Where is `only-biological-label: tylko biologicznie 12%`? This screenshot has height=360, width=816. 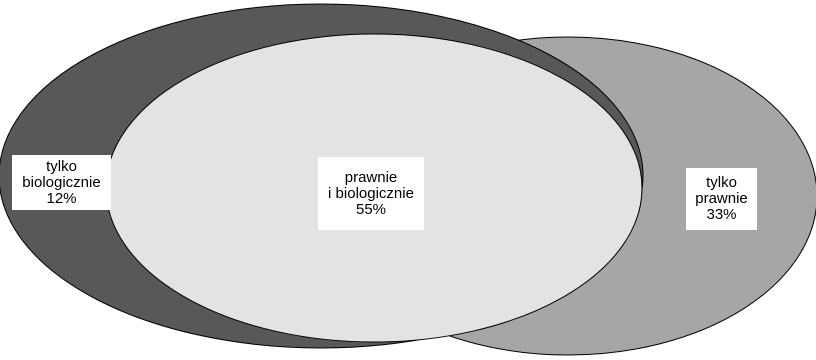
only-biological-label: tylko biologicznie 12% is located at coordinates (61, 182).